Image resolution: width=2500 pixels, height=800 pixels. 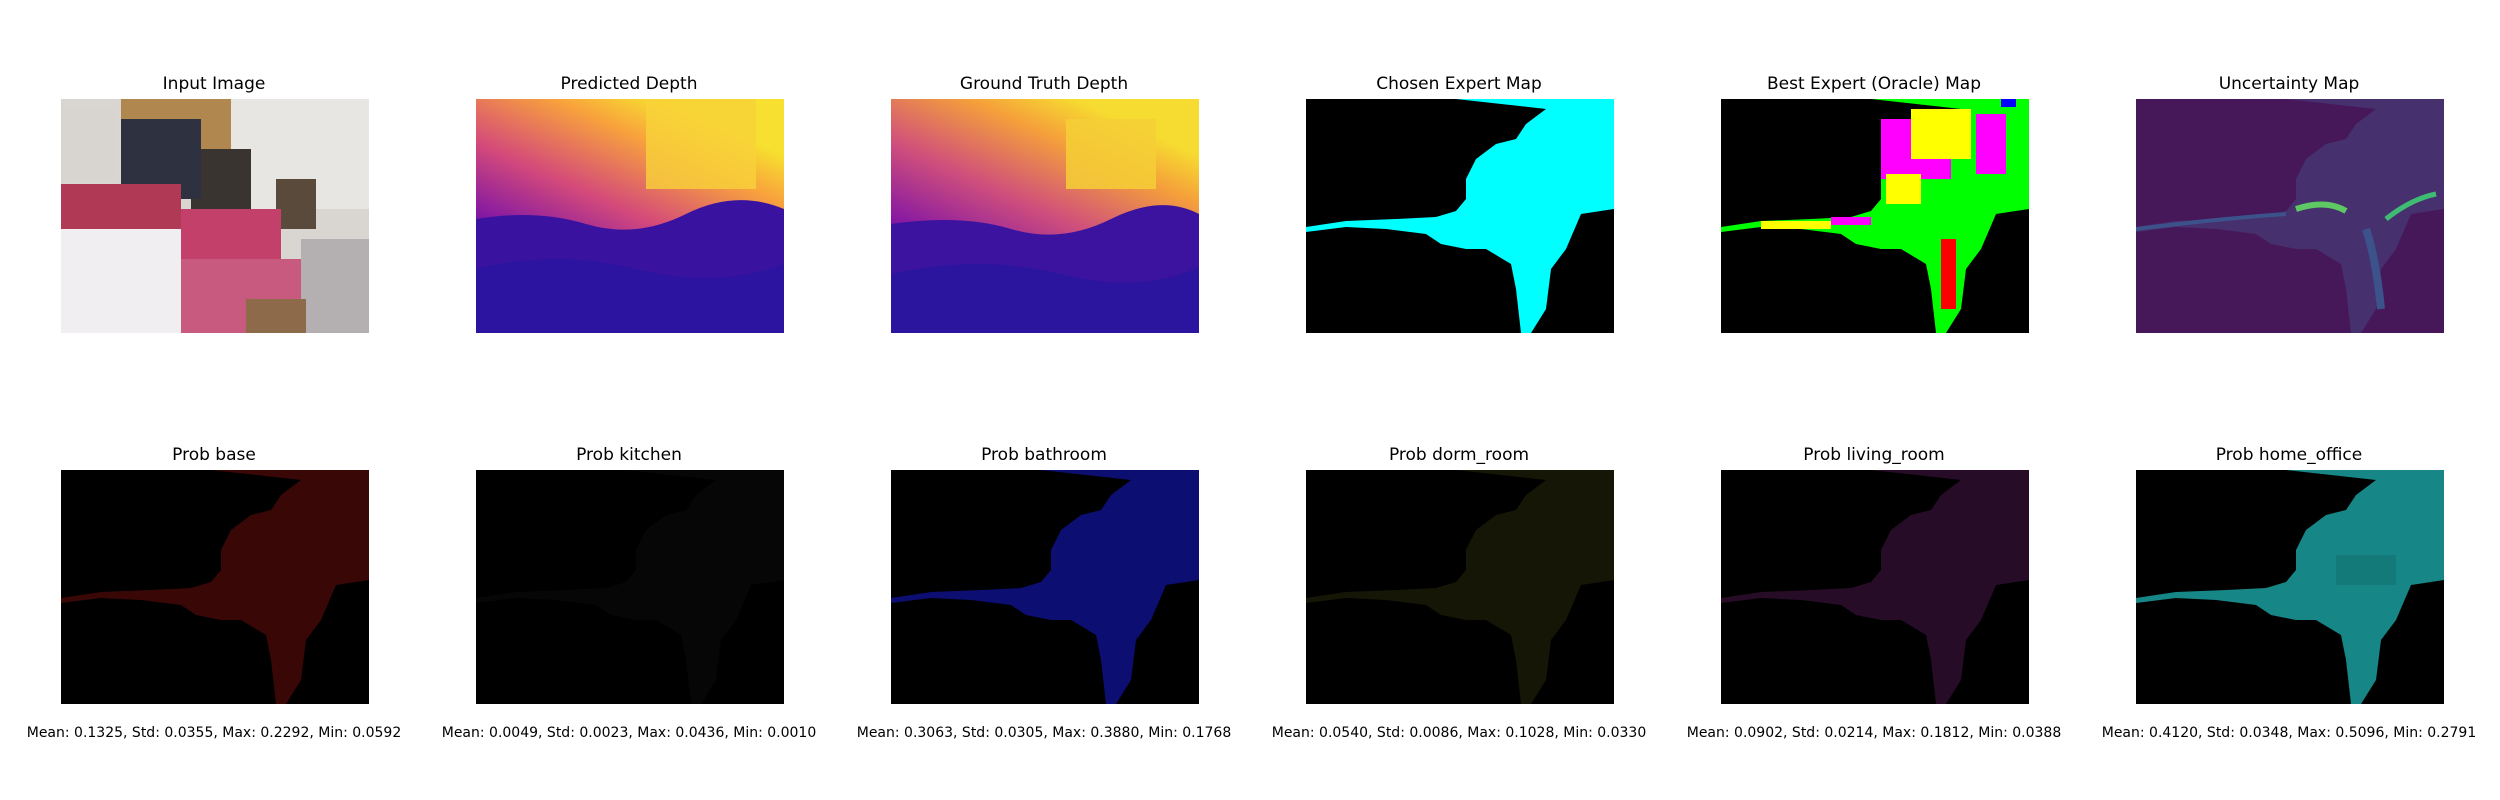 I want to click on title-predicted-depth: Predicted Depth, so click(x=629, y=84).